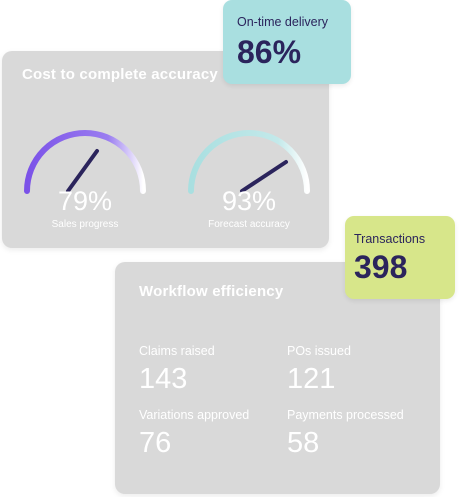 This screenshot has width=463, height=497. Describe the element at coordinates (211, 291) in the screenshot. I see `workflow-card-title: Workflow efficiency` at that location.